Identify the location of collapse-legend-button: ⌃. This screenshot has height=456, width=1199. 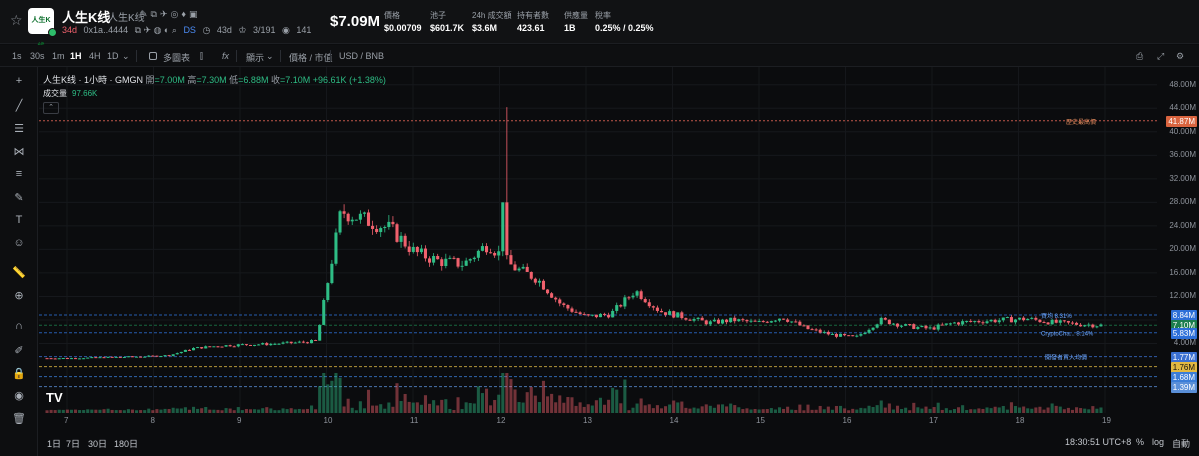
(51, 108).